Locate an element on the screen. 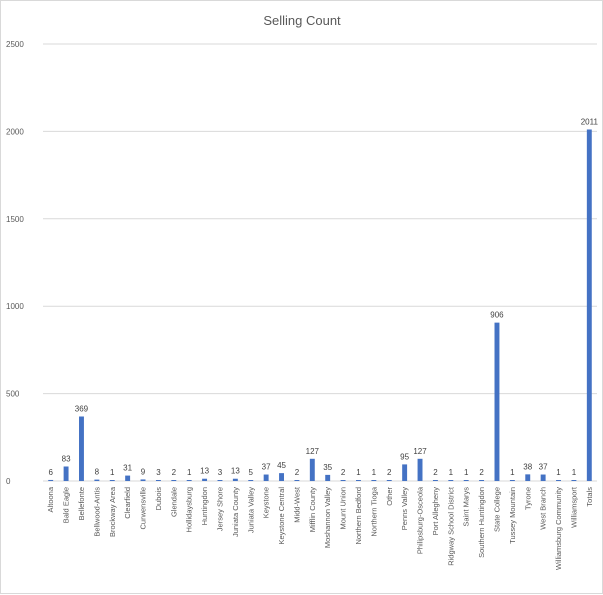  data-label: 906 is located at coordinates (497, 315).